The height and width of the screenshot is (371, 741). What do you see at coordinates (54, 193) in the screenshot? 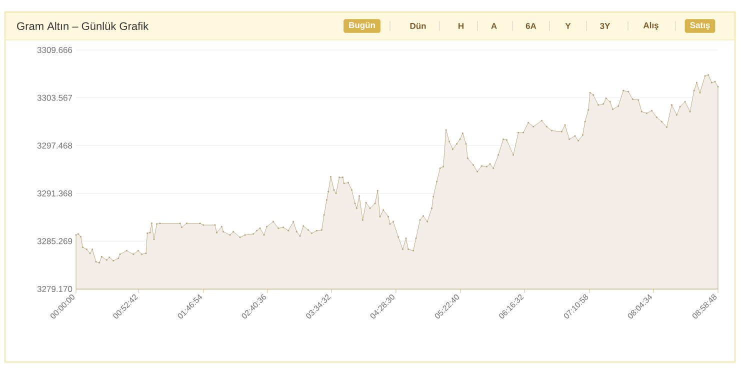
I see `y-tick-label: 3291.368` at bounding box center [54, 193].